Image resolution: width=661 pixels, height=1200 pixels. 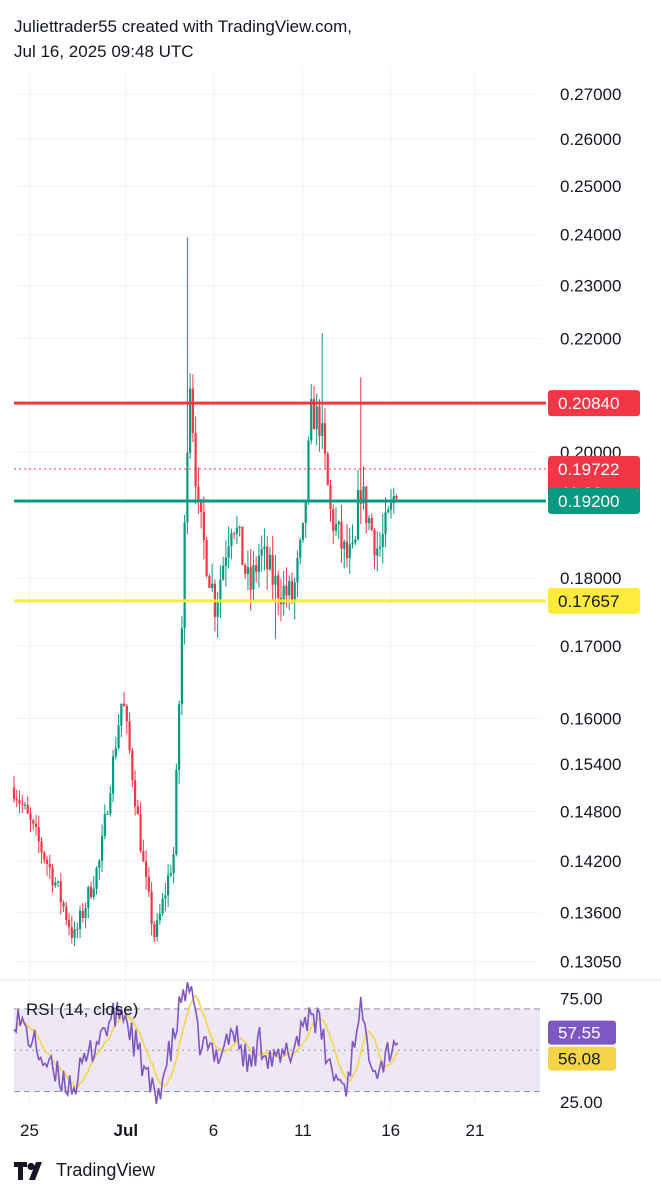 I want to click on price-tick-label: 0.24000, so click(x=590, y=235).